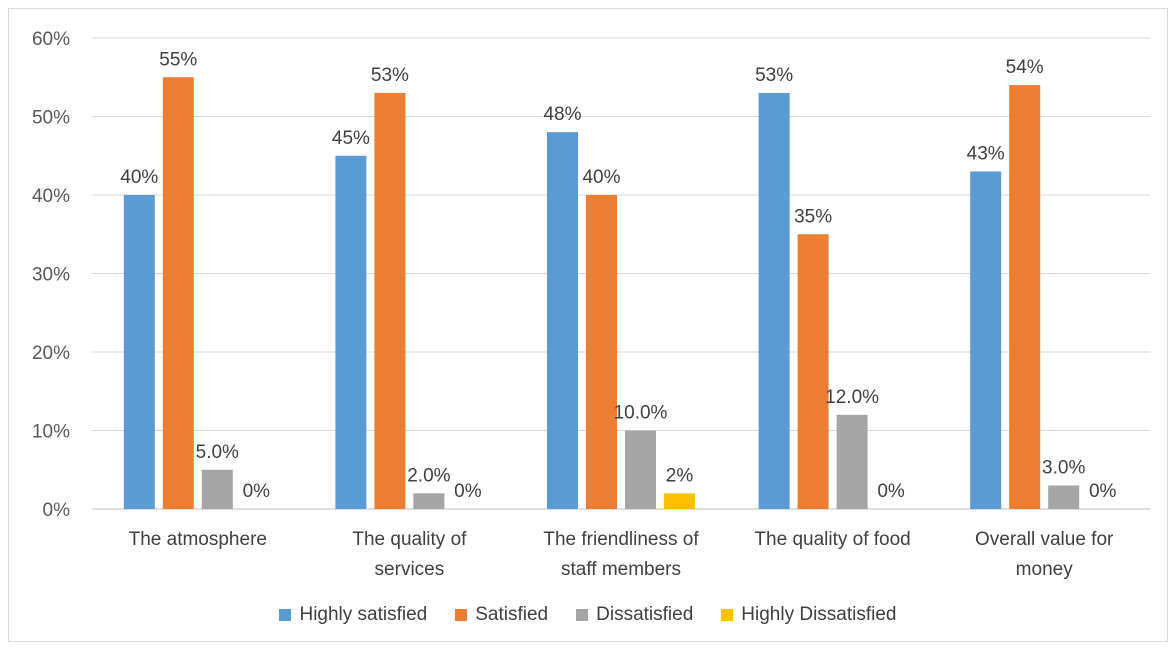 The height and width of the screenshot is (650, 1176). I want to click on data-label: 45%, so click(351, 138).